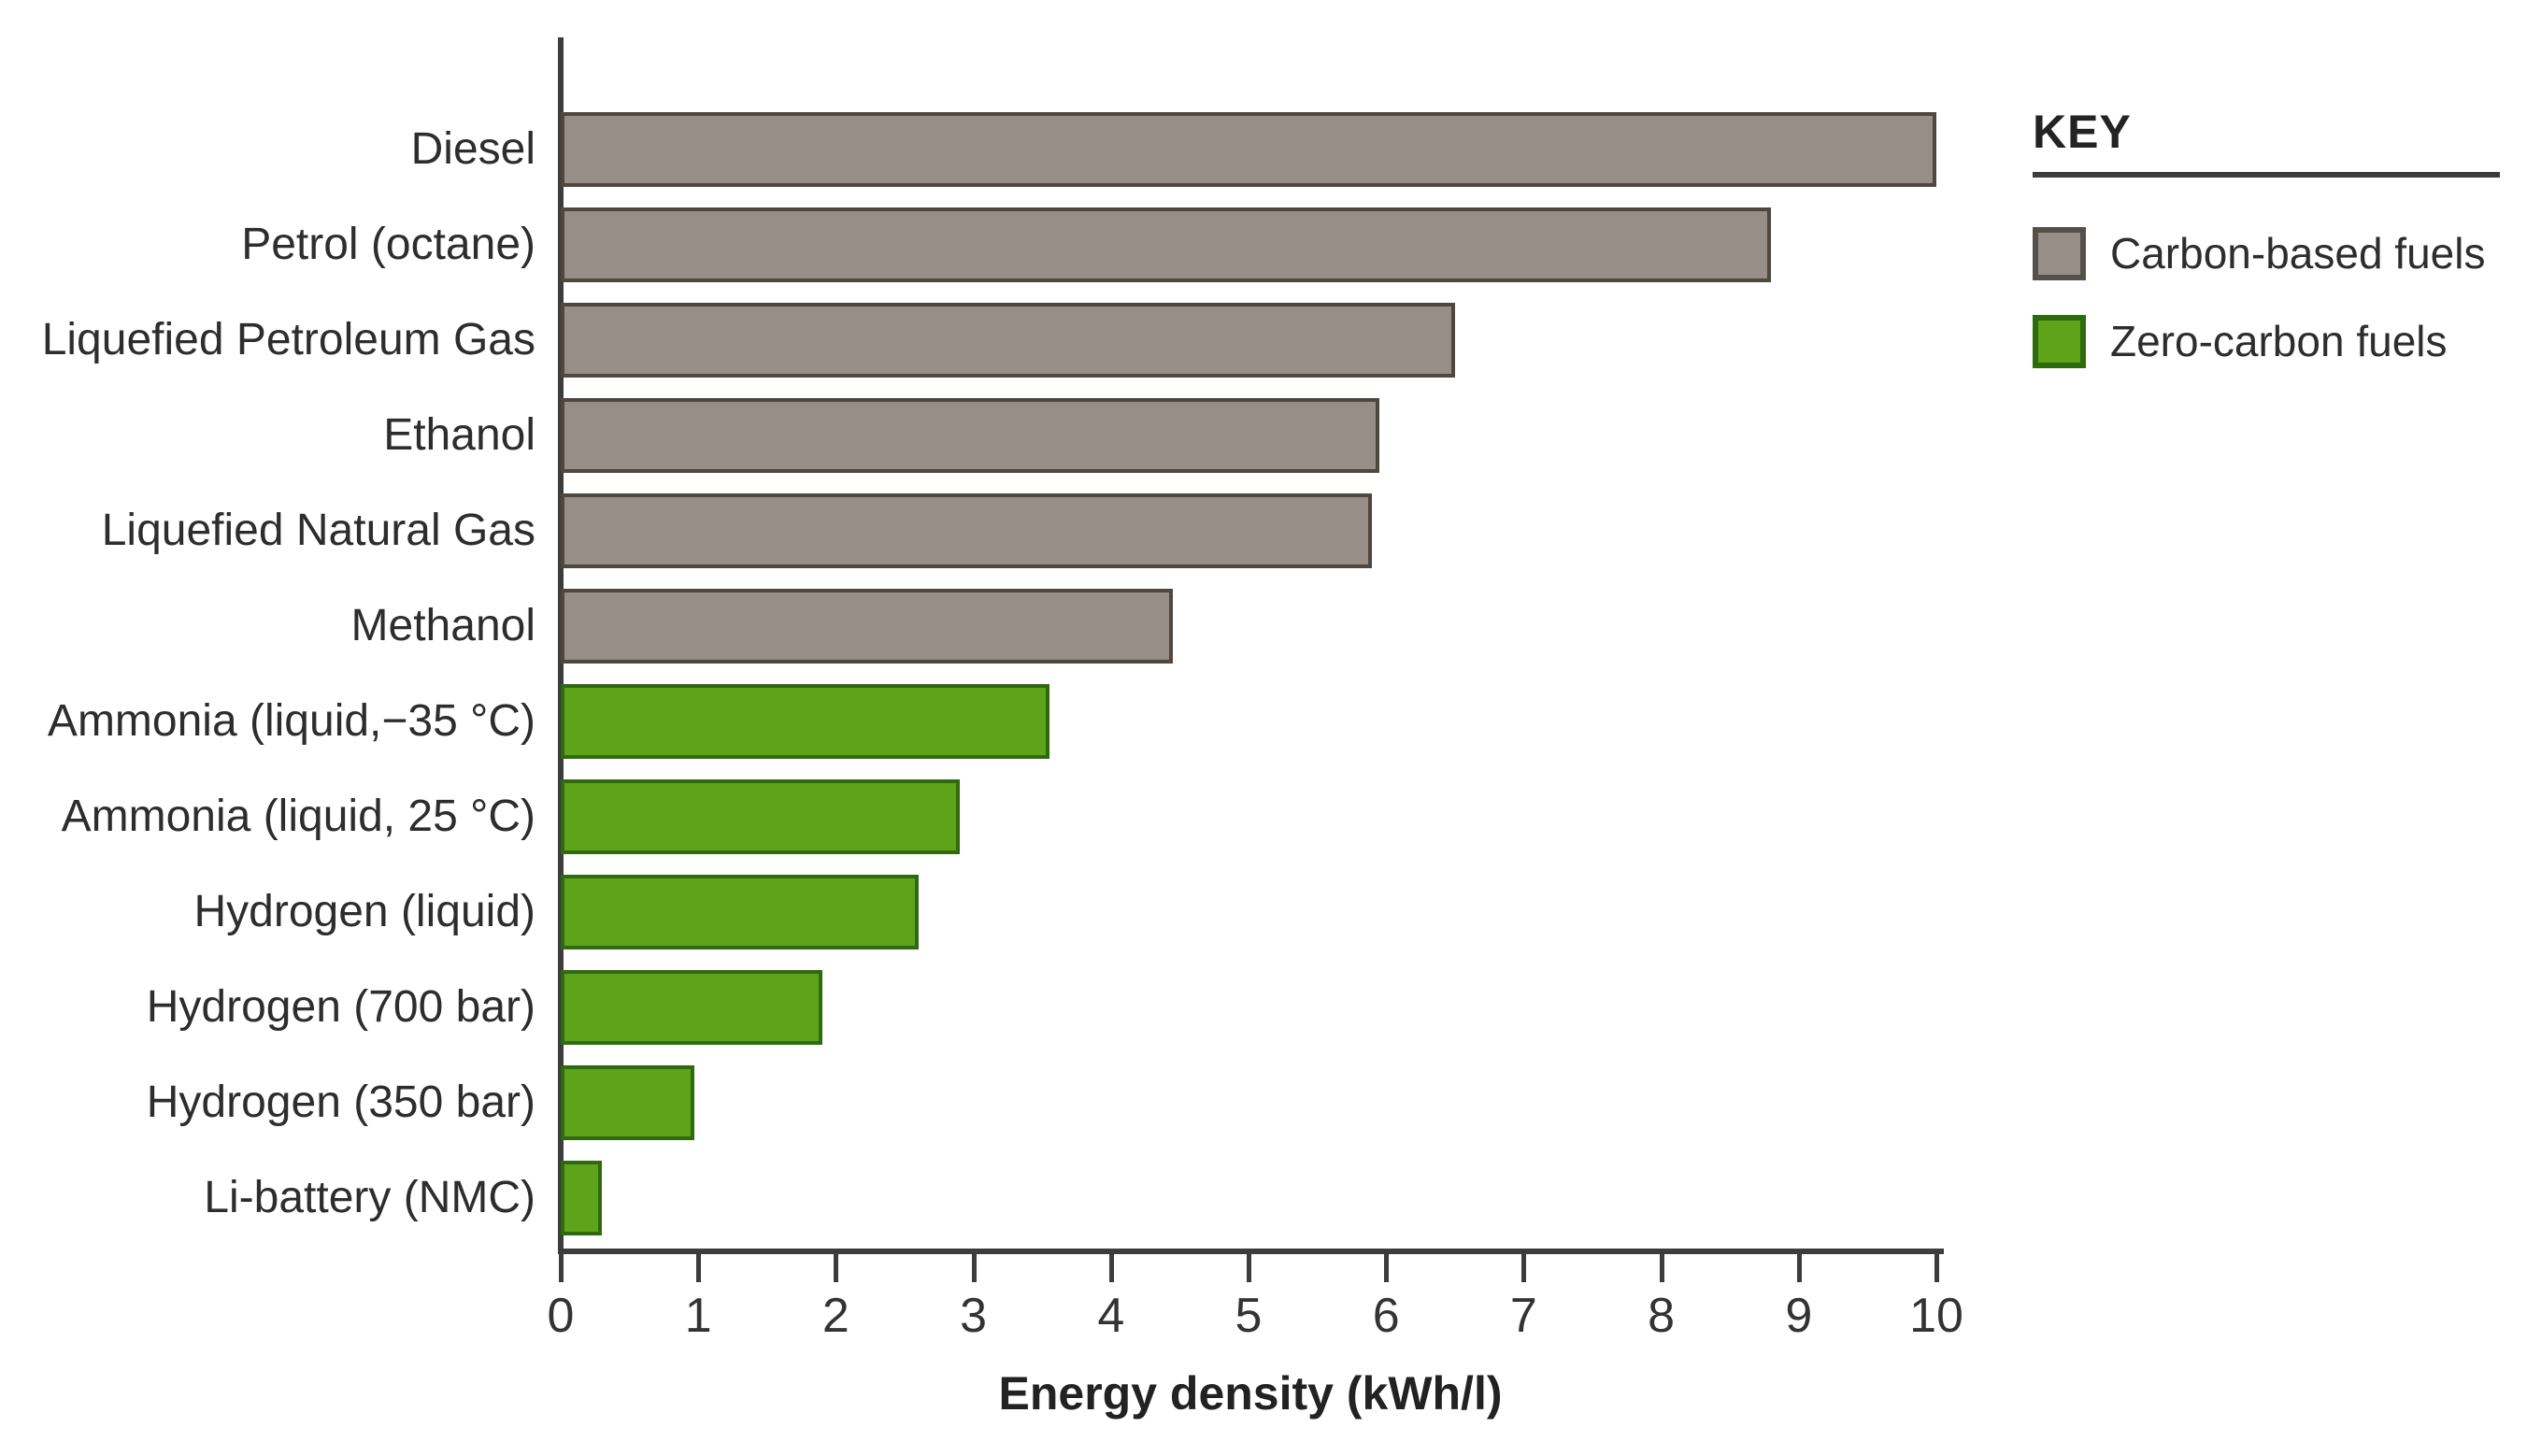 The image size is (2541, 1456). Describe the element at coordinates (364, 911) in the screenshot. I see `category-label: Hydrogen (liquid)` at that location.